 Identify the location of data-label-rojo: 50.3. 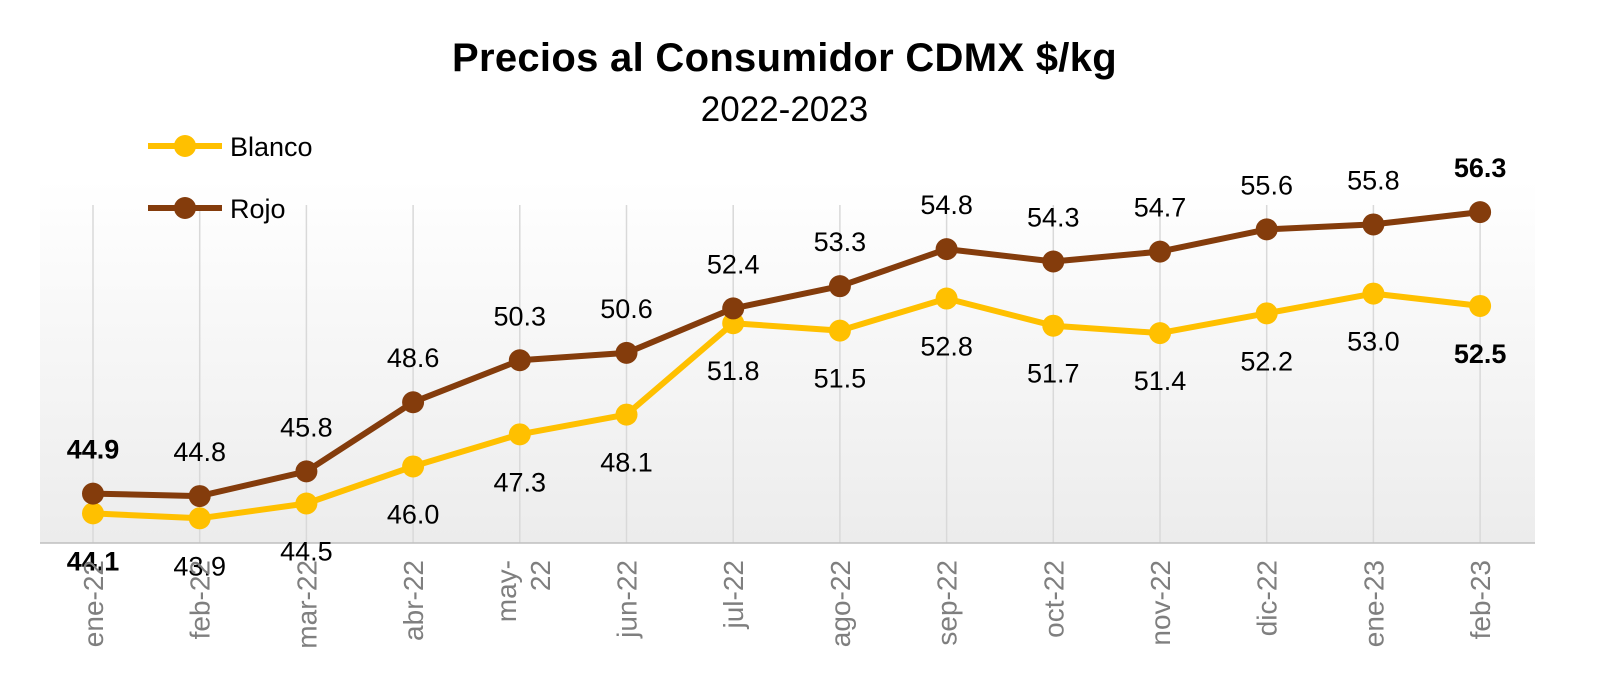
(520, 316).